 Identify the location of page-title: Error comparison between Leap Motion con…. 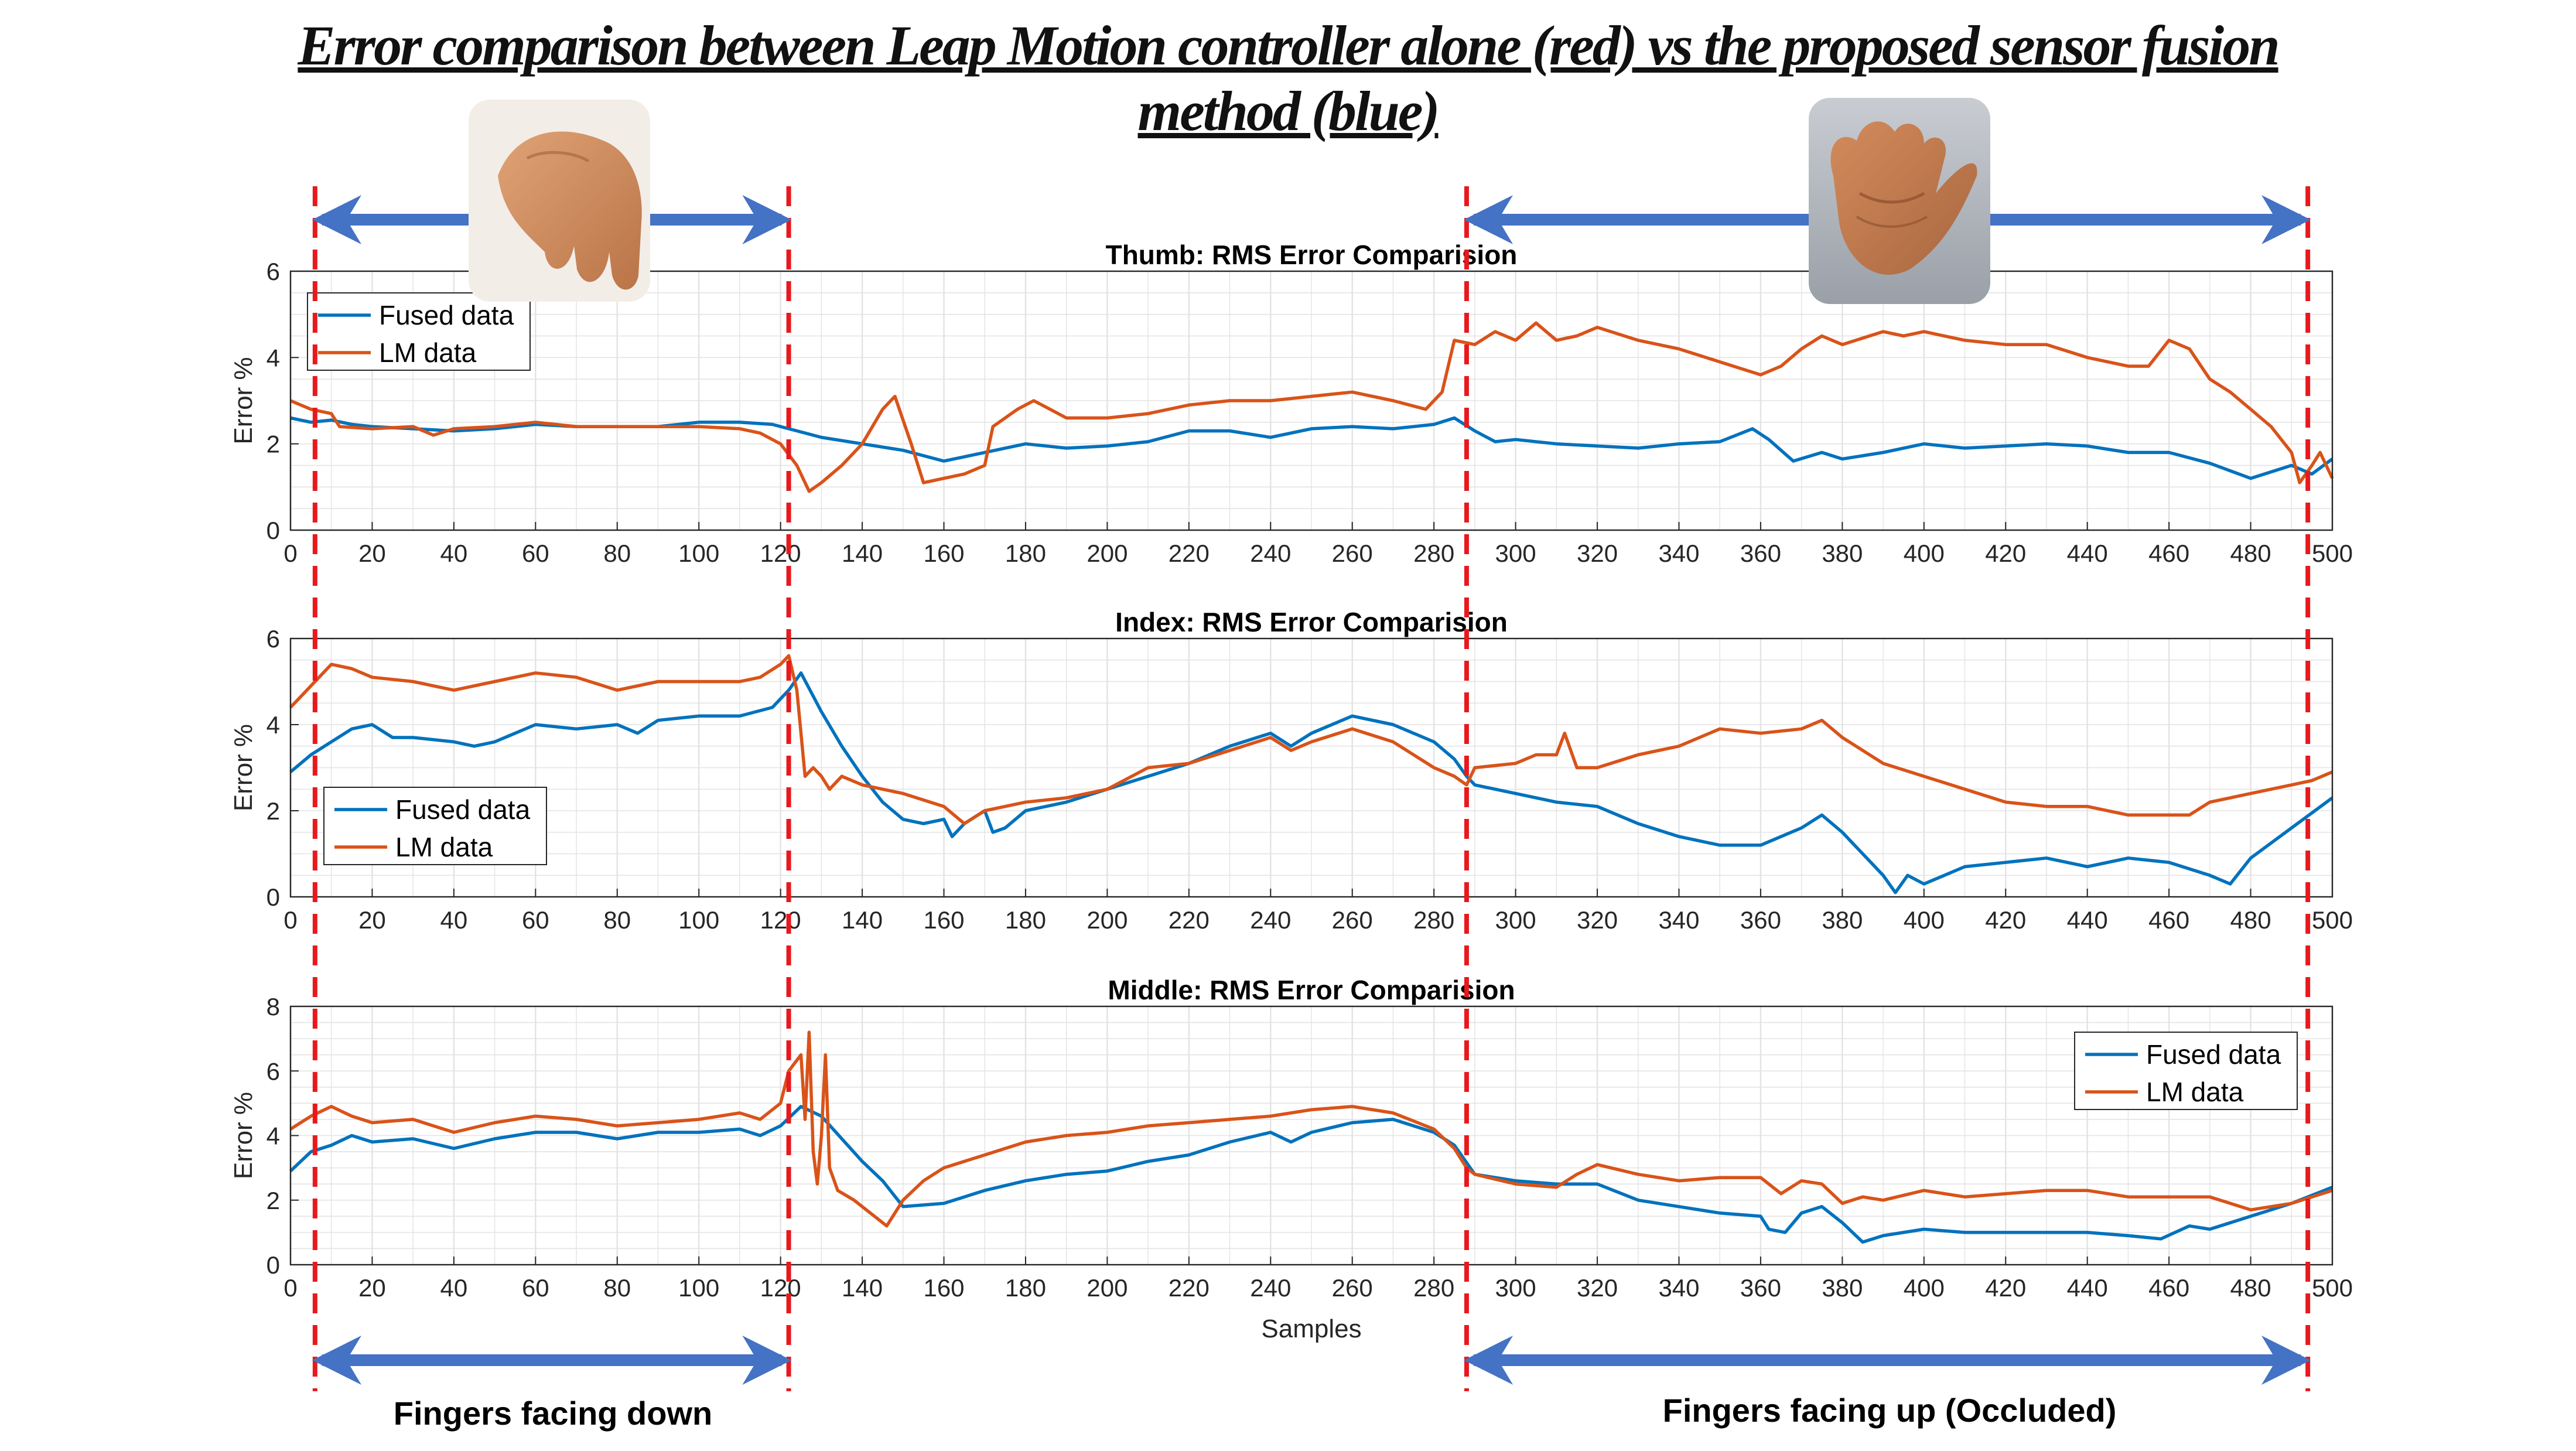
(1288, 78).